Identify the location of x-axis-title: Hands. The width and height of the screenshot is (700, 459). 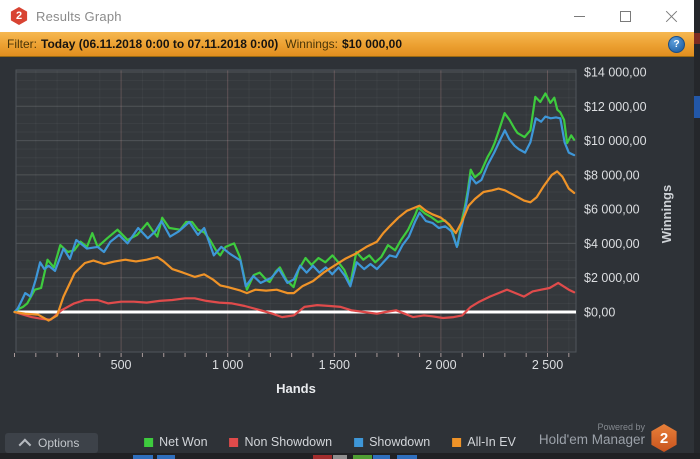
(296, 388).